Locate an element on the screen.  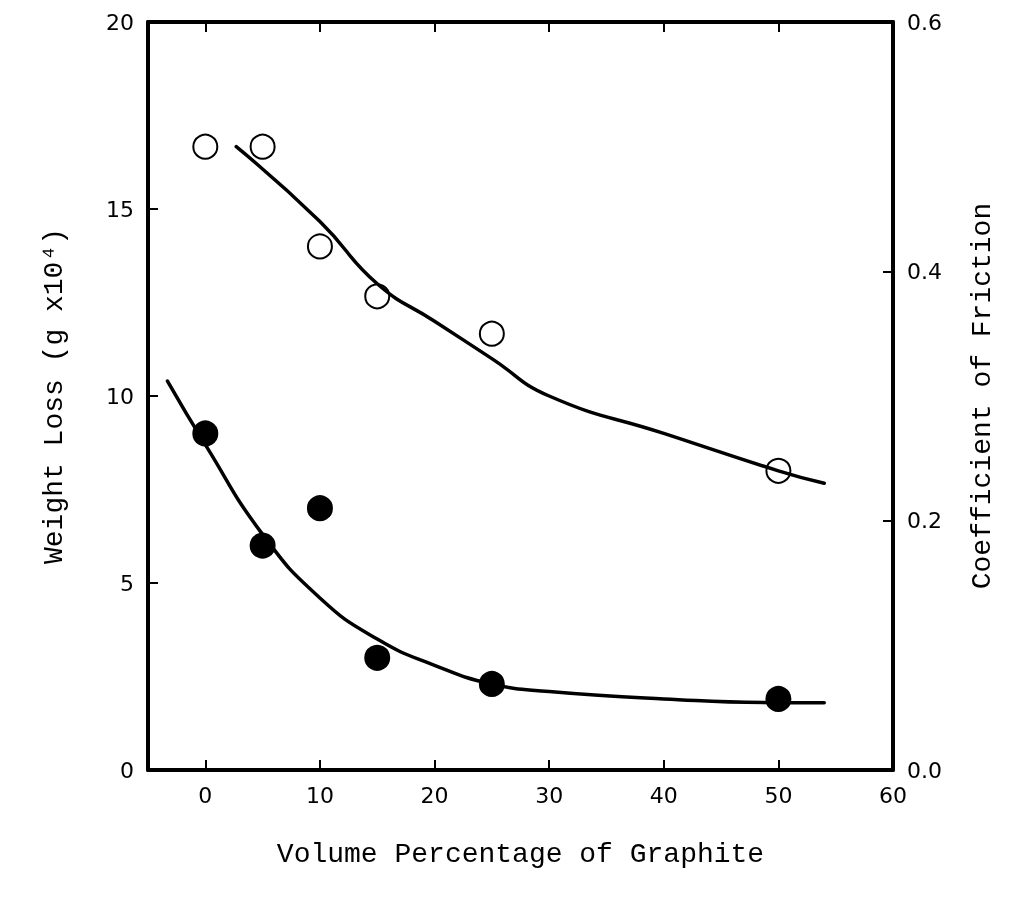
y2-tick-label: 0.6 is located at coordinates (924, 22).